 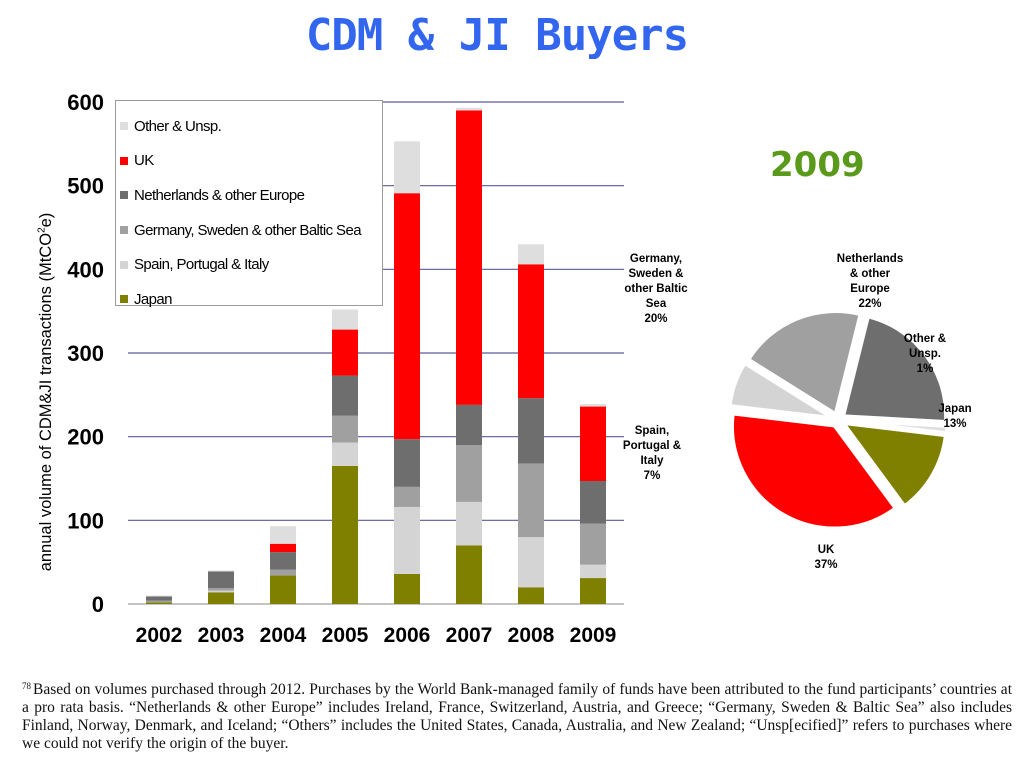 I want to click on page-title: CDM & JI Buyers, so click(x=497, y=35).